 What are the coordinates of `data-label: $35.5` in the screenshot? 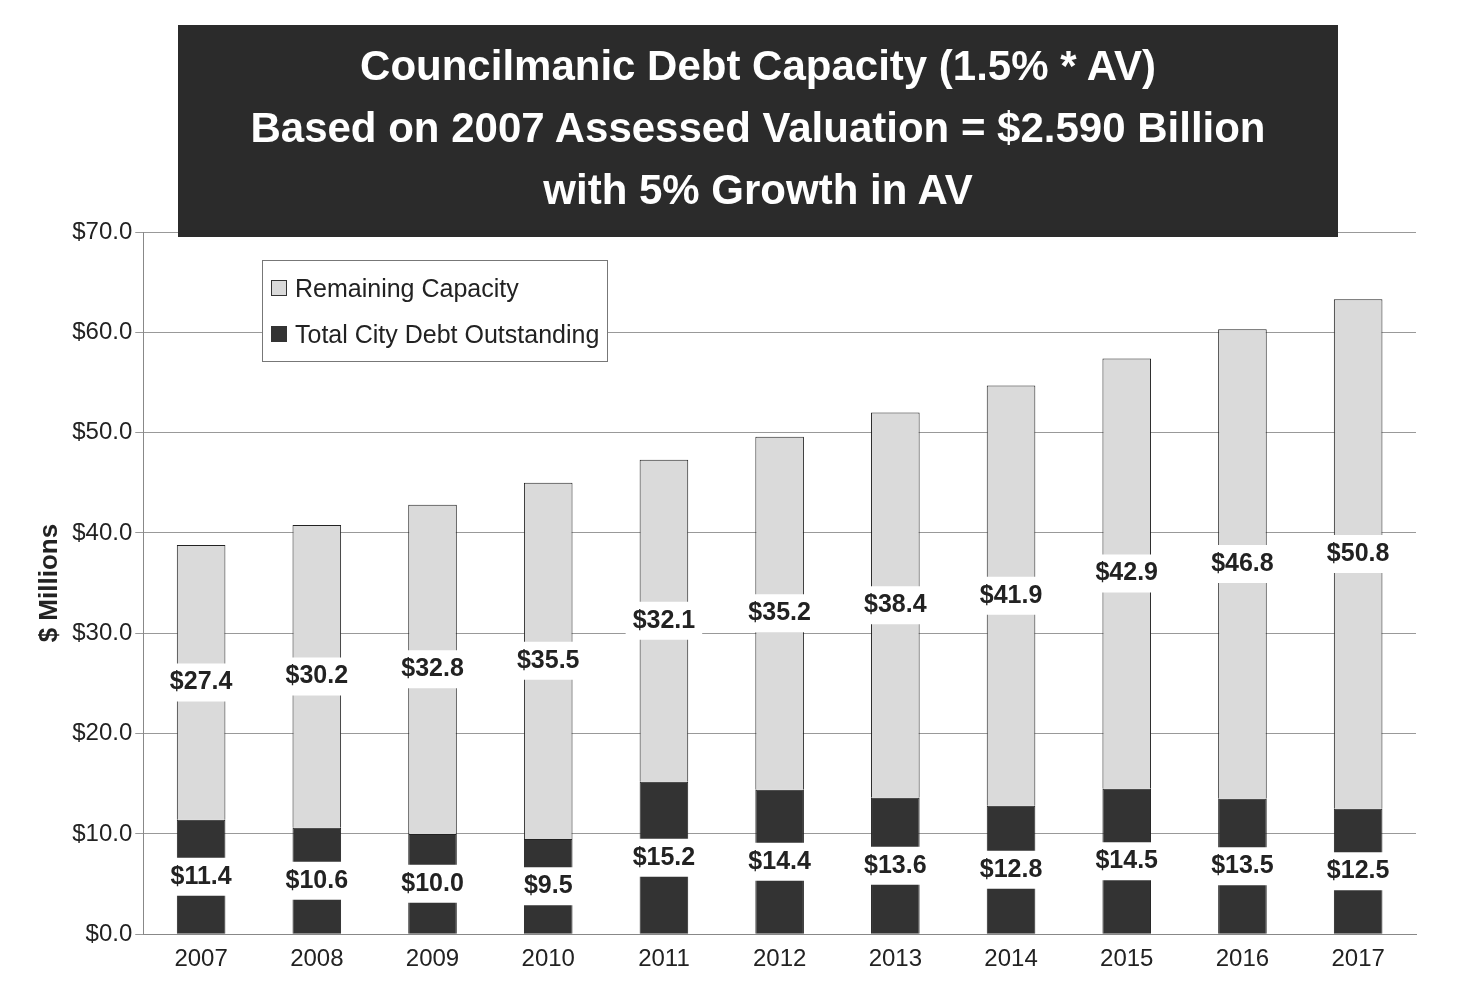 It's located at (548, 658).